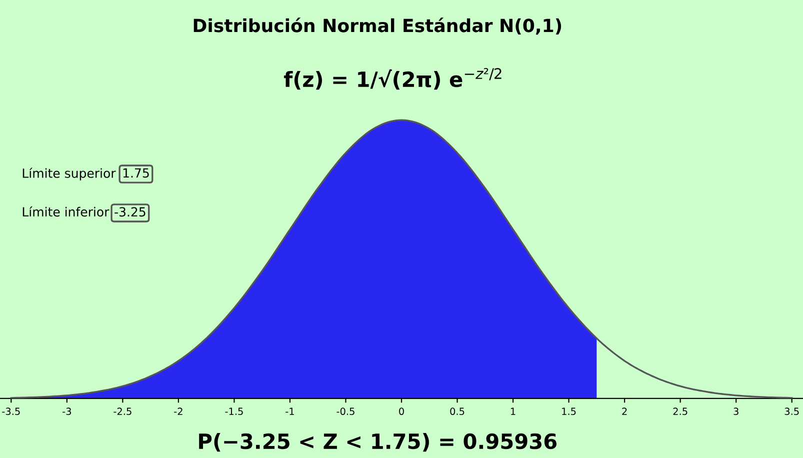  Describe the element at coordinates (513, 411) in the screenshot. I see `x-tick-label: 1` at that location.